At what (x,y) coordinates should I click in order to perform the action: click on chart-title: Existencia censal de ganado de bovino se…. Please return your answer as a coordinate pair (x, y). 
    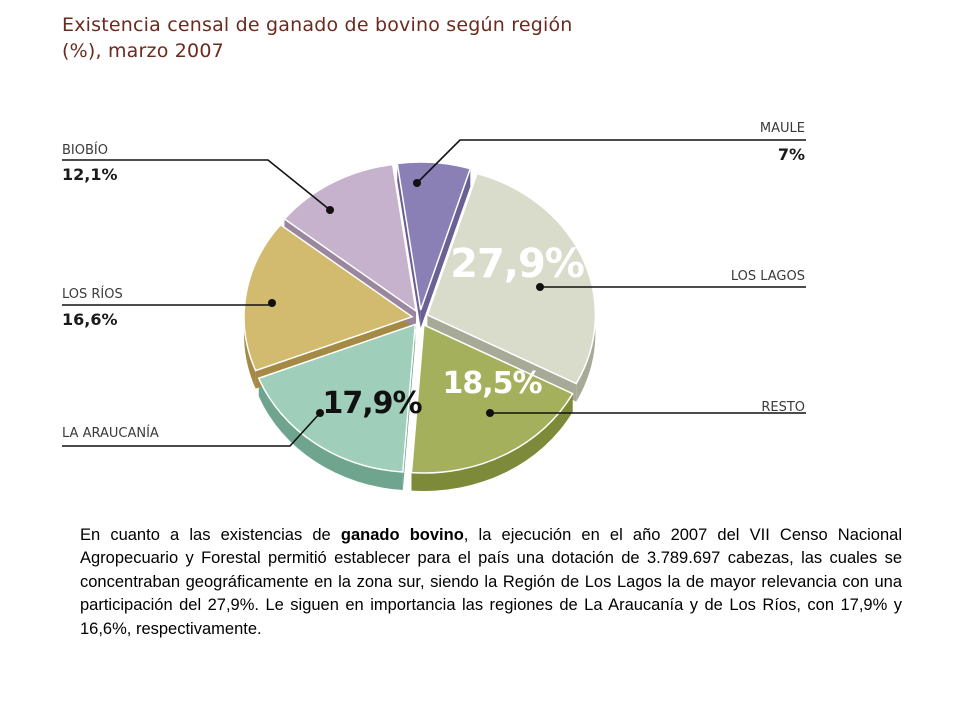
    Looking at the image, I should click on (342, 38).